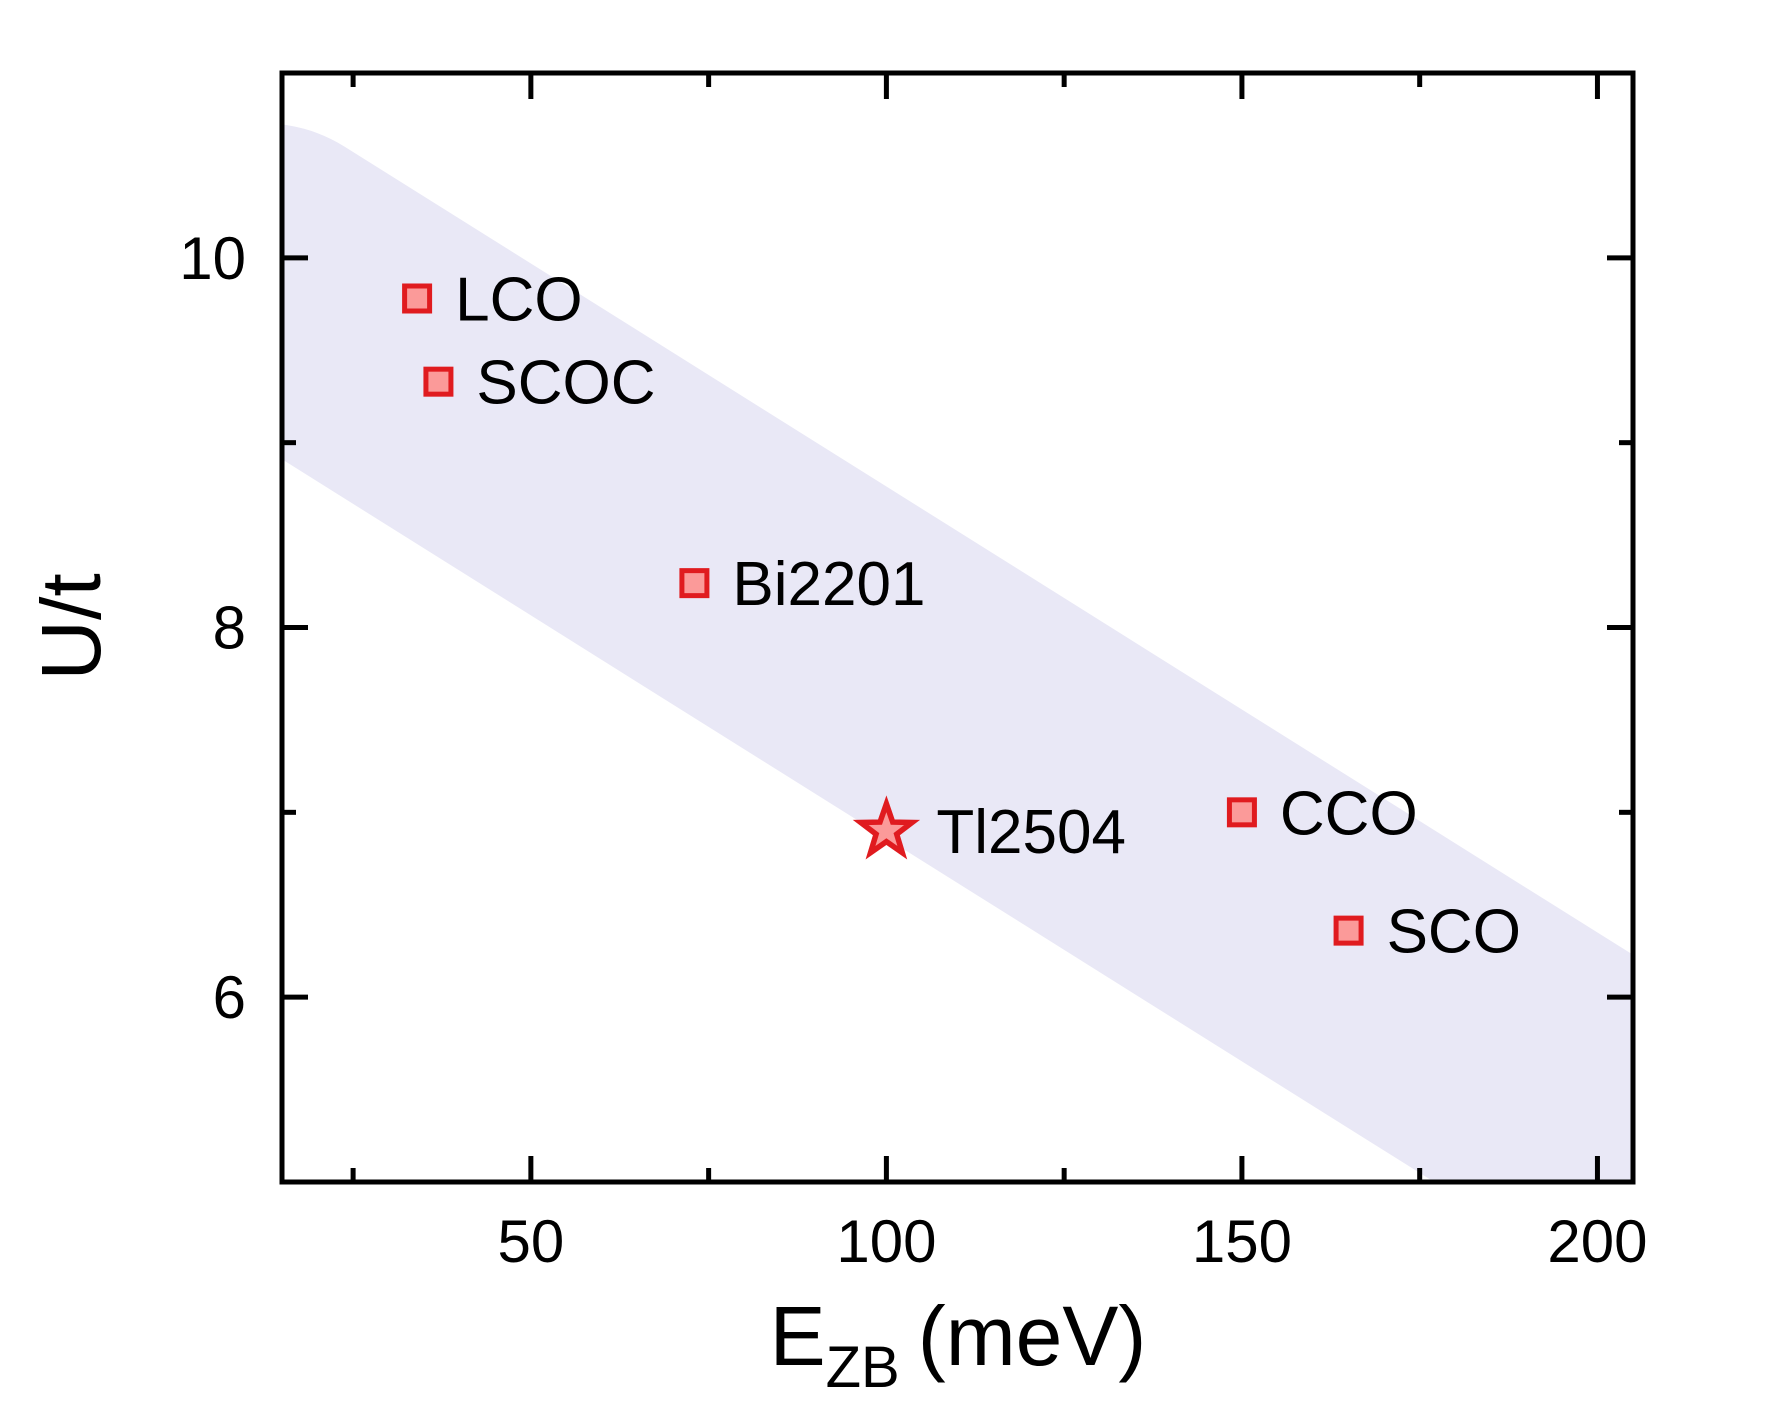 Image resolution: width=1771 pixels, height=1417 pixels. Describe the element at coordinates (1031, 832) in the screenshot. I see `point-label-Tl2504: Tl2504` at that location.